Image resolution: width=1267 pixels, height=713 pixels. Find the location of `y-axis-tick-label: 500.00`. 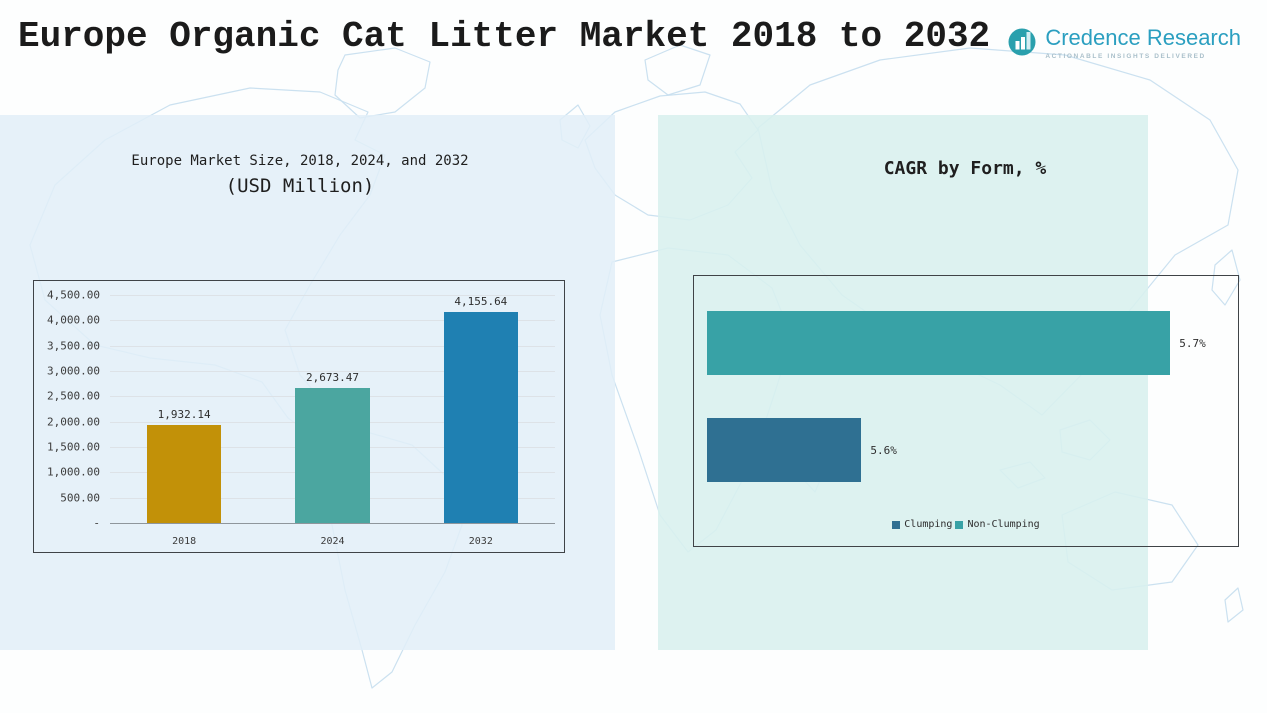

y-axis-tick-label: 500.00 is located at coordinates (80, 498).